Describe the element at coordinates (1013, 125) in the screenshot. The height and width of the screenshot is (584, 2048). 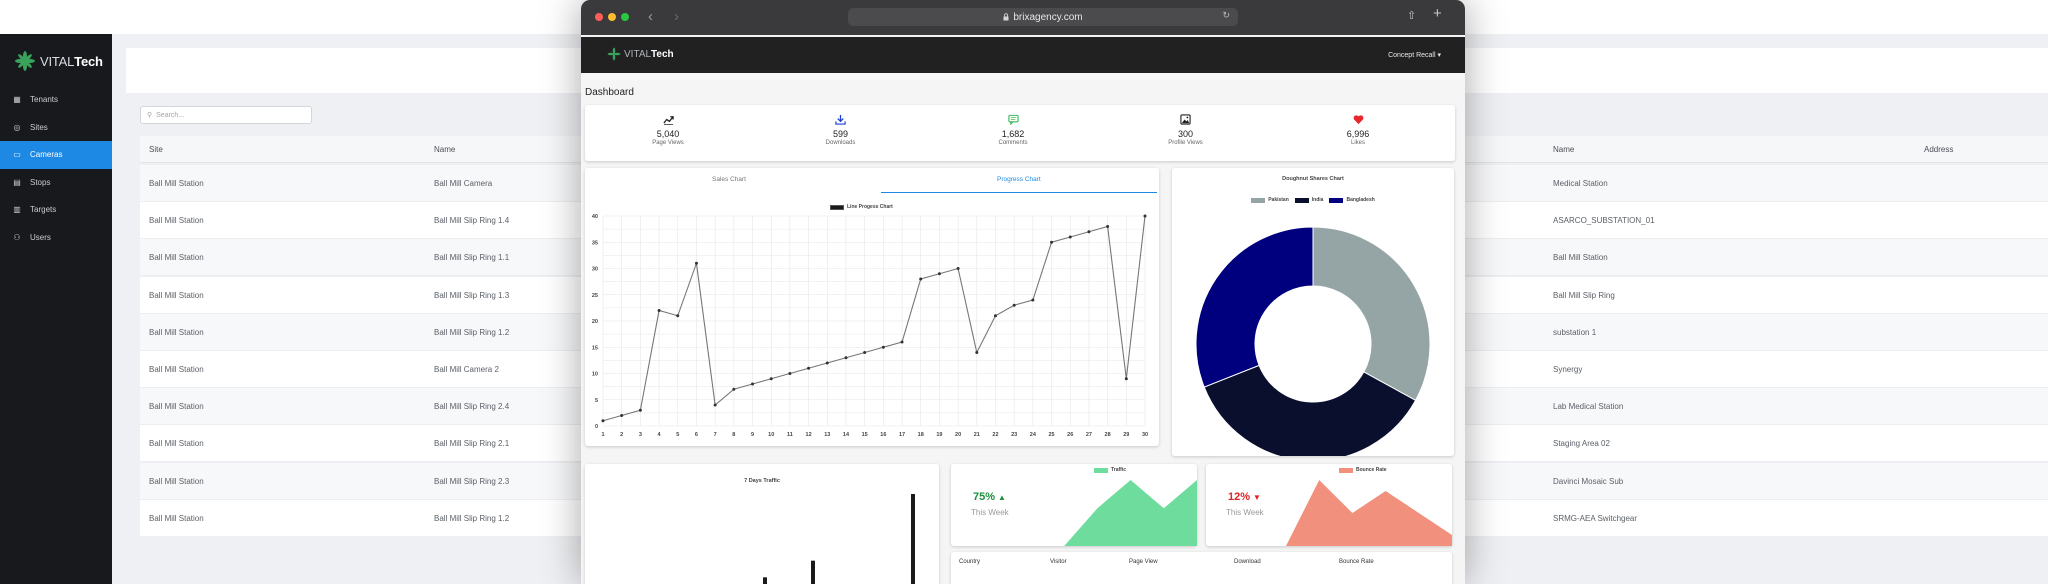
I see `stat-comments: 1,682 Comments` at that location.